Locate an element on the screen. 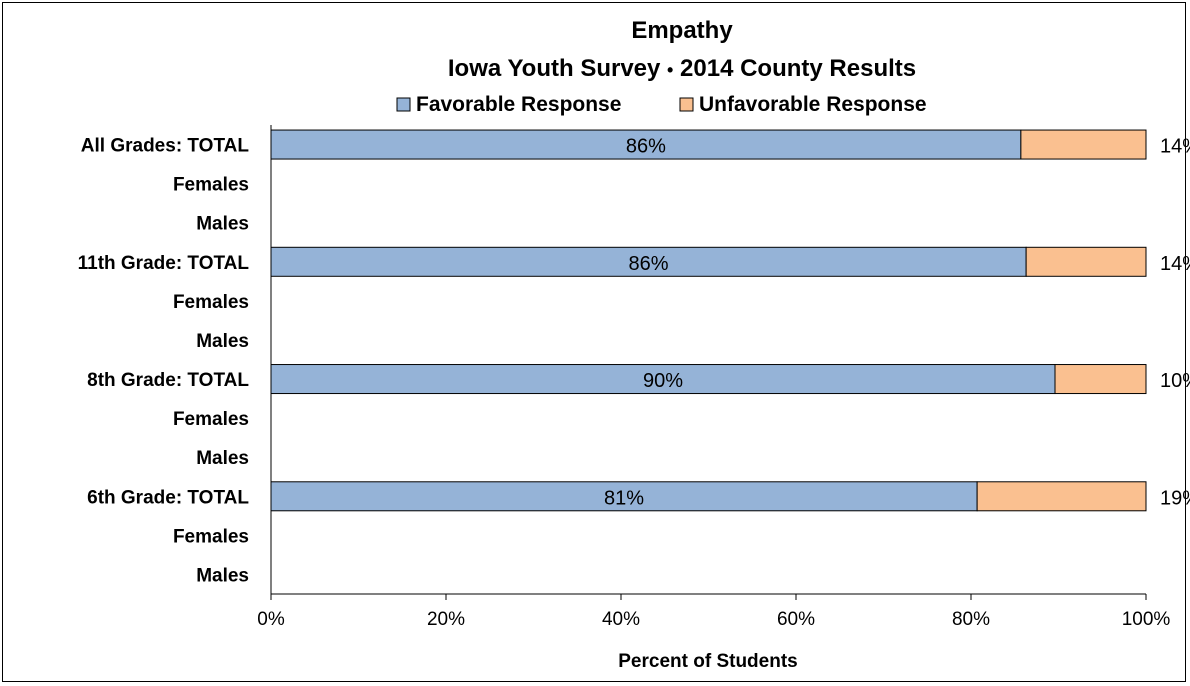 The height and width of the screenshot is (686, 1190). category-label: 8th Grade: TOTAL is located at coordinates (168, 380).